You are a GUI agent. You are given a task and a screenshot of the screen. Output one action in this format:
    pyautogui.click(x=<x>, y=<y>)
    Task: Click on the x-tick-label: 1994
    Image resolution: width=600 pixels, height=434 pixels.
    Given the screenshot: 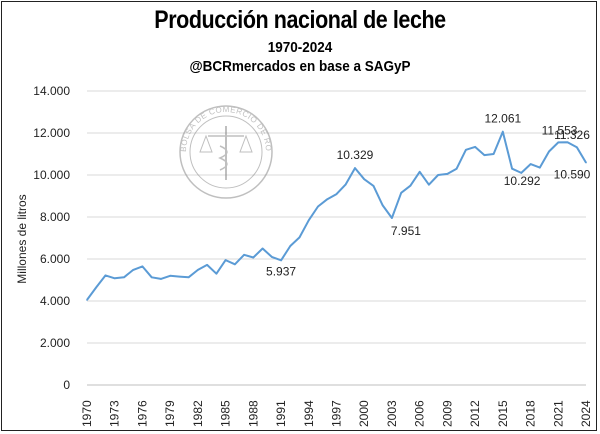 What is the action you would take?
    pyautogui.click(x=309, y=413)
    